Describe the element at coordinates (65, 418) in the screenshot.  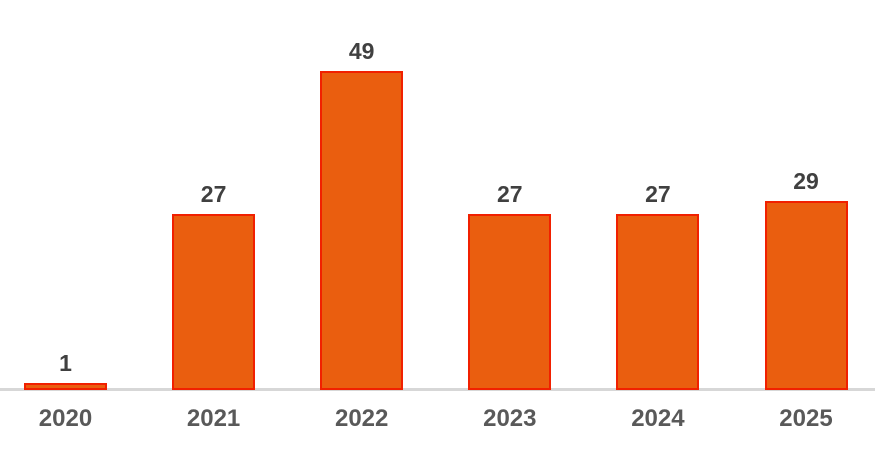
I see `x-tick-label: 2020` at that location.